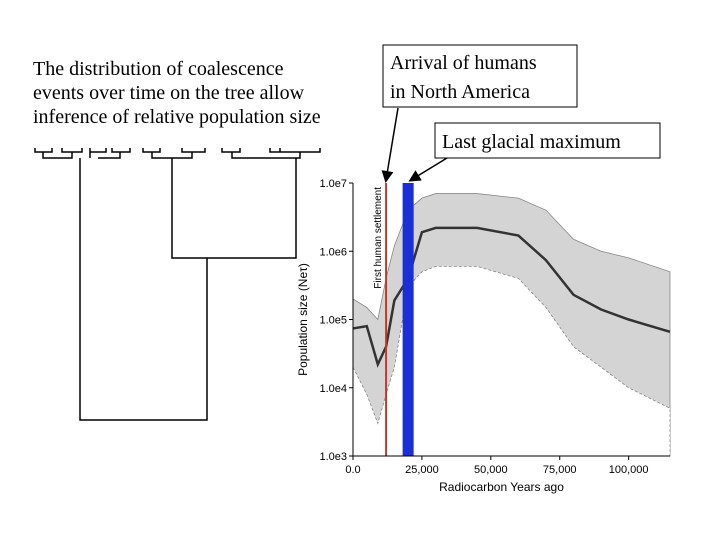 The height and width of the screenshot is (540, 720). What do you see at coordinates (333, 184) in the screenshot?
I see `y-tick-label: 1.0e7` at bounding box center [333, 184].